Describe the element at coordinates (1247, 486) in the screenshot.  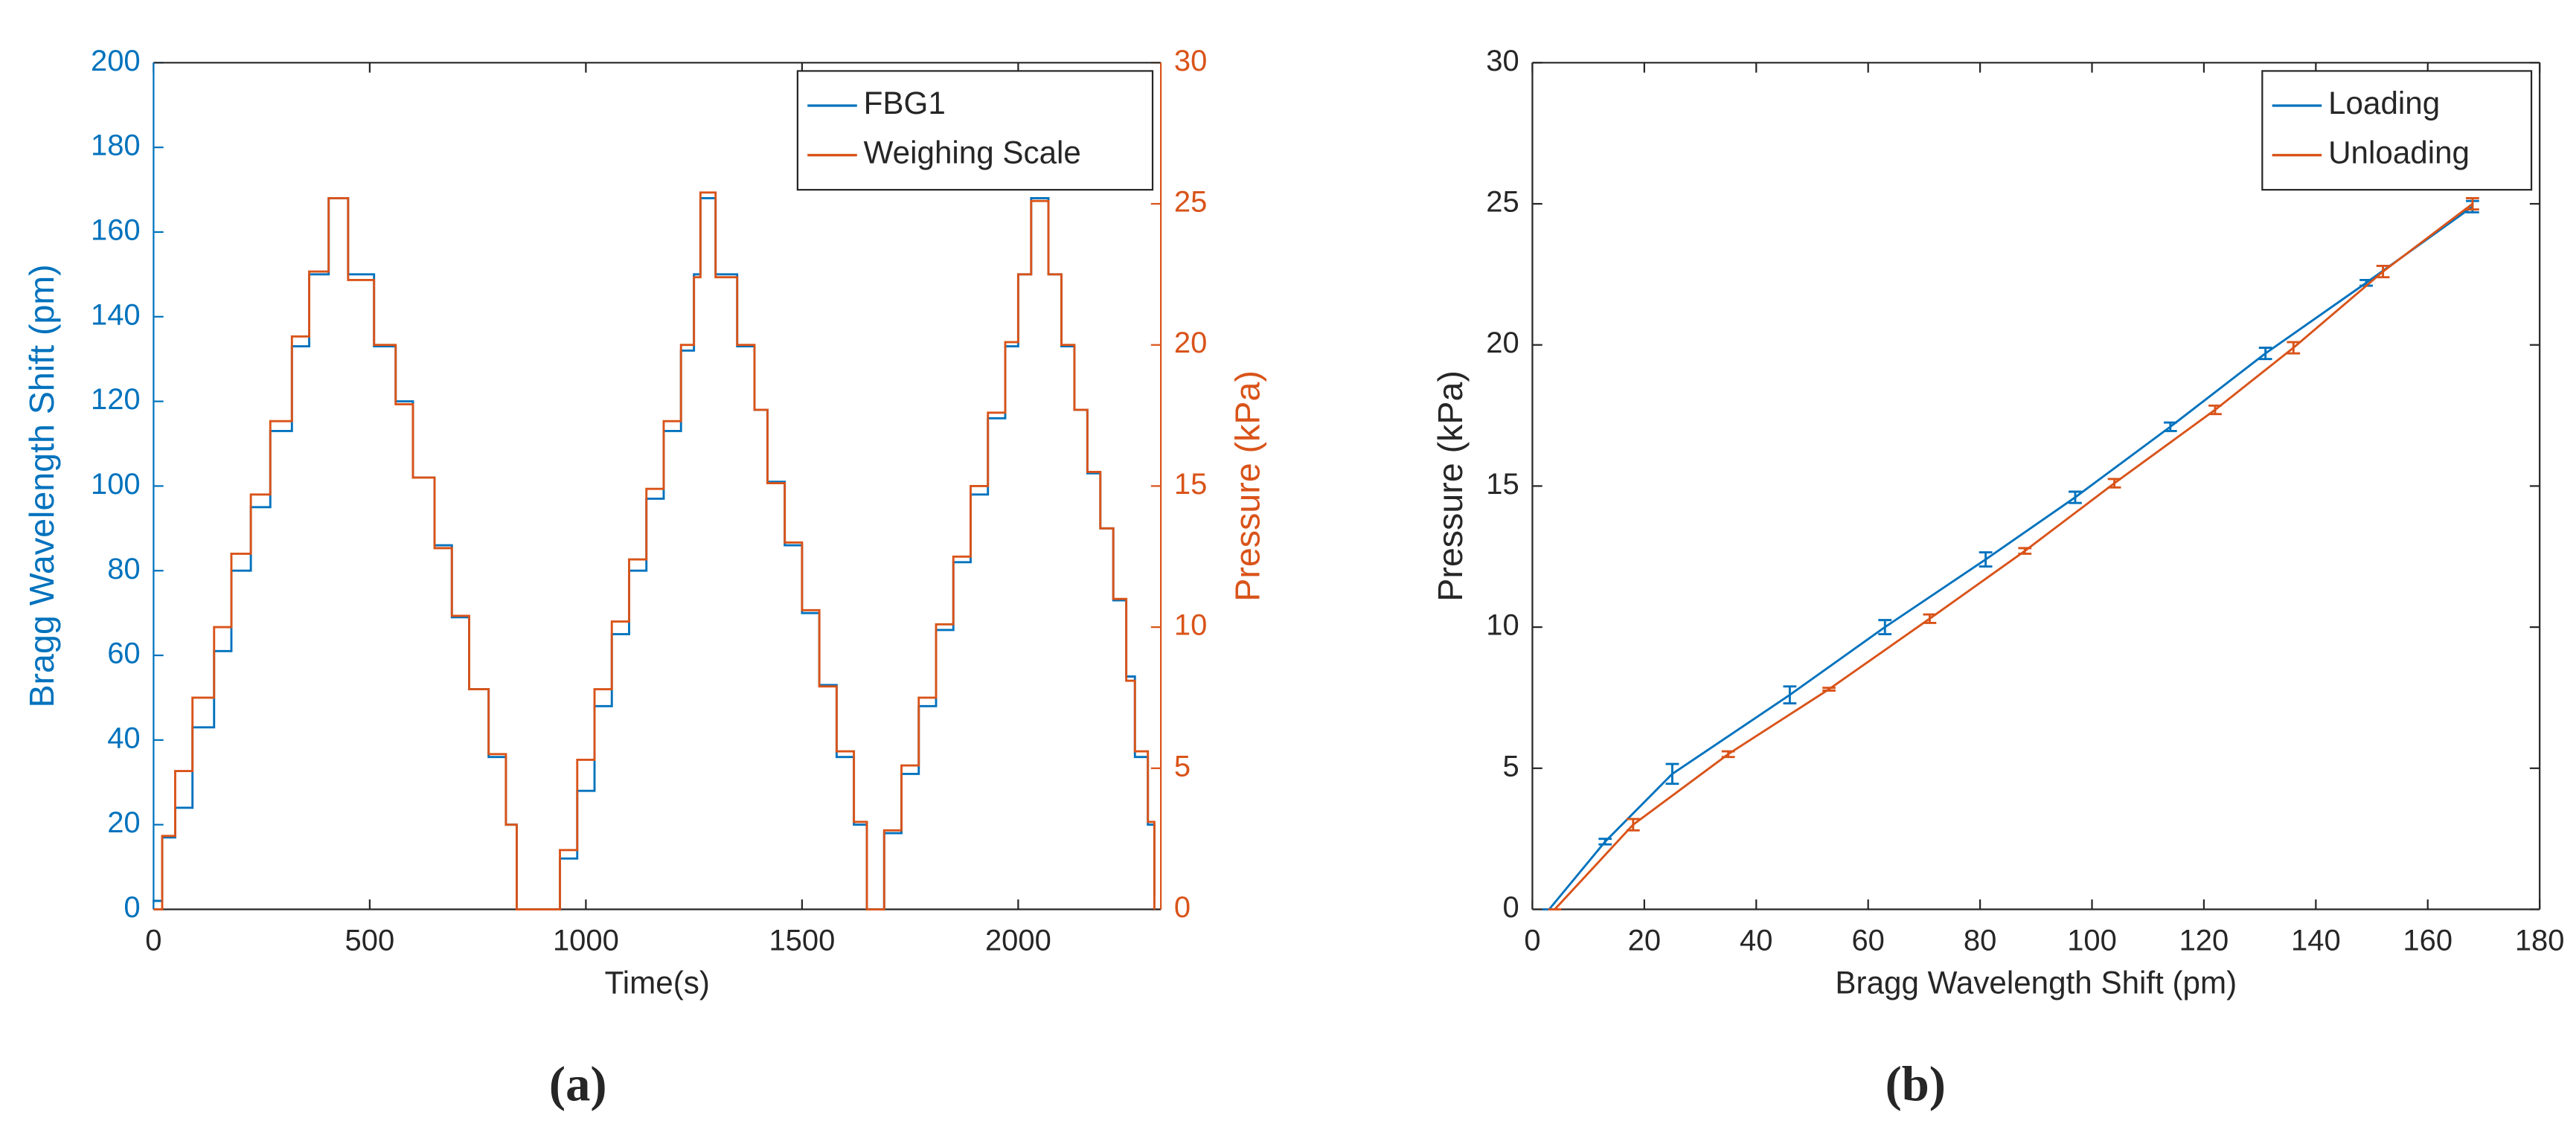
I see `y2-axis-label: Pressure (kPa)` at that location.